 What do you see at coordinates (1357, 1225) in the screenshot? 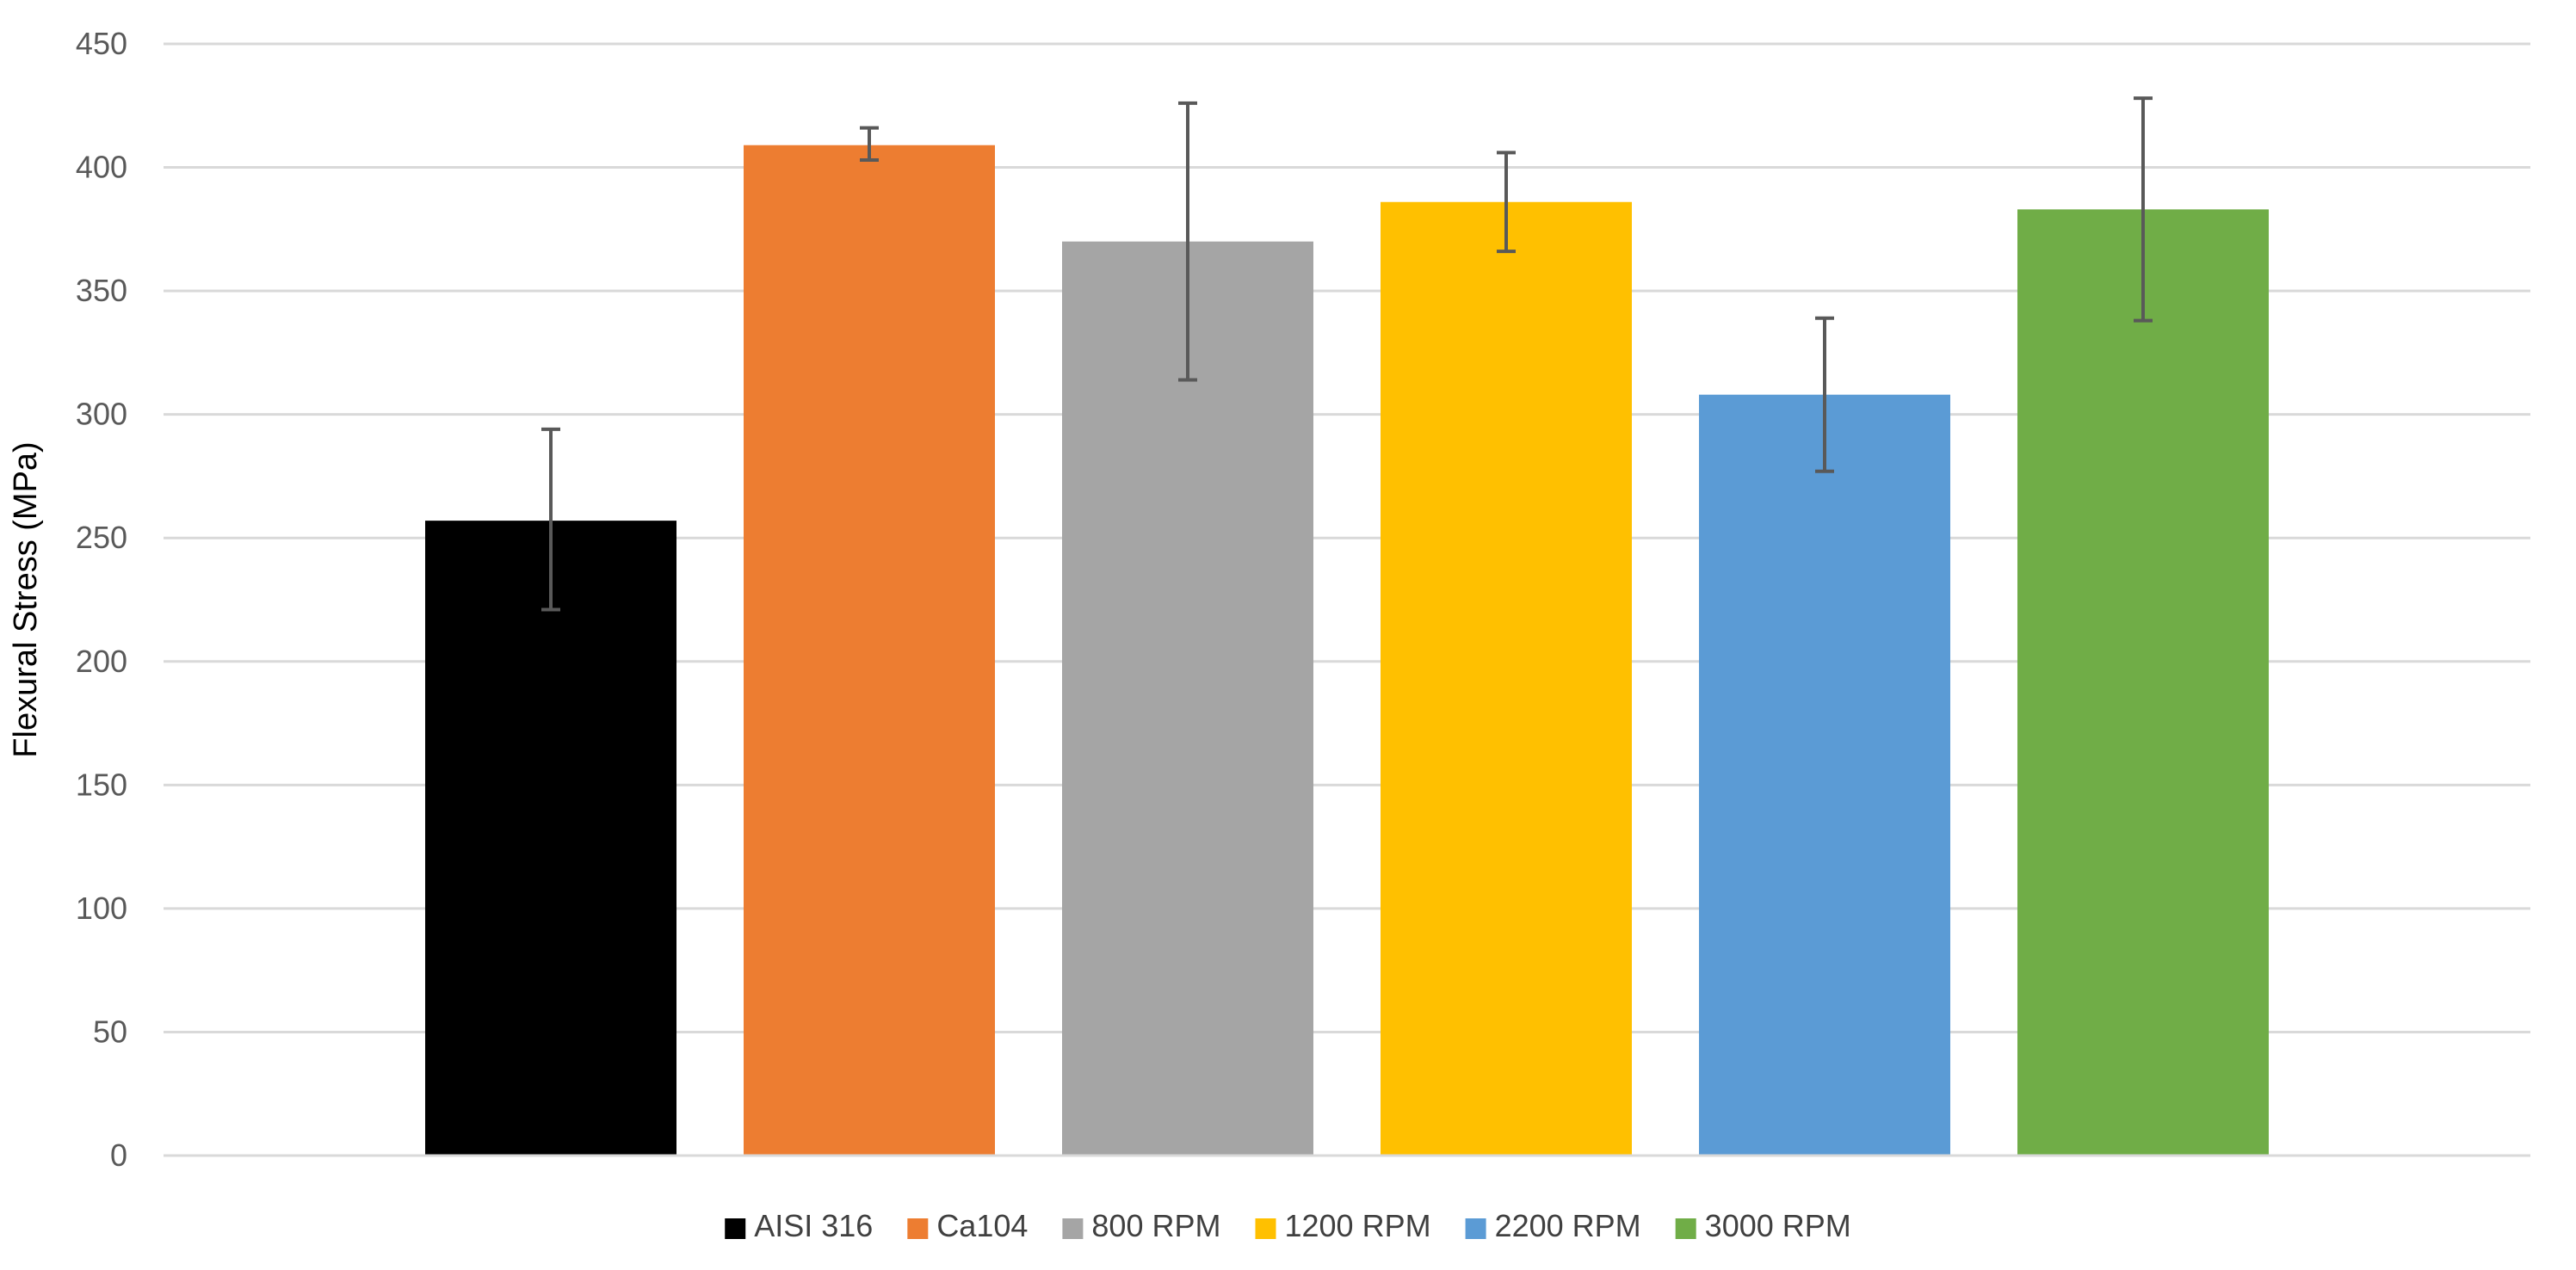
I see `legend-label: 1200 RPM` at bounding box center [1357, 1225].